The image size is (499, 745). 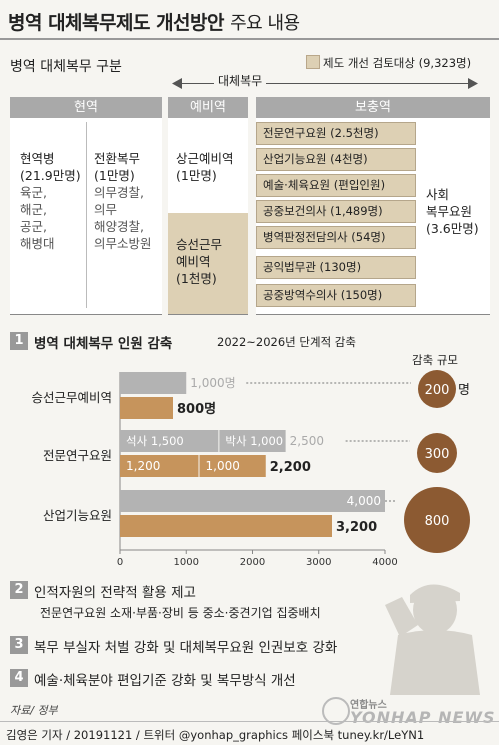 What do you see at coordinates (336, 295) in the screenshot?
I see `supp-item: 공중방역수의사 (150명)` at bounding box center [336, 295].